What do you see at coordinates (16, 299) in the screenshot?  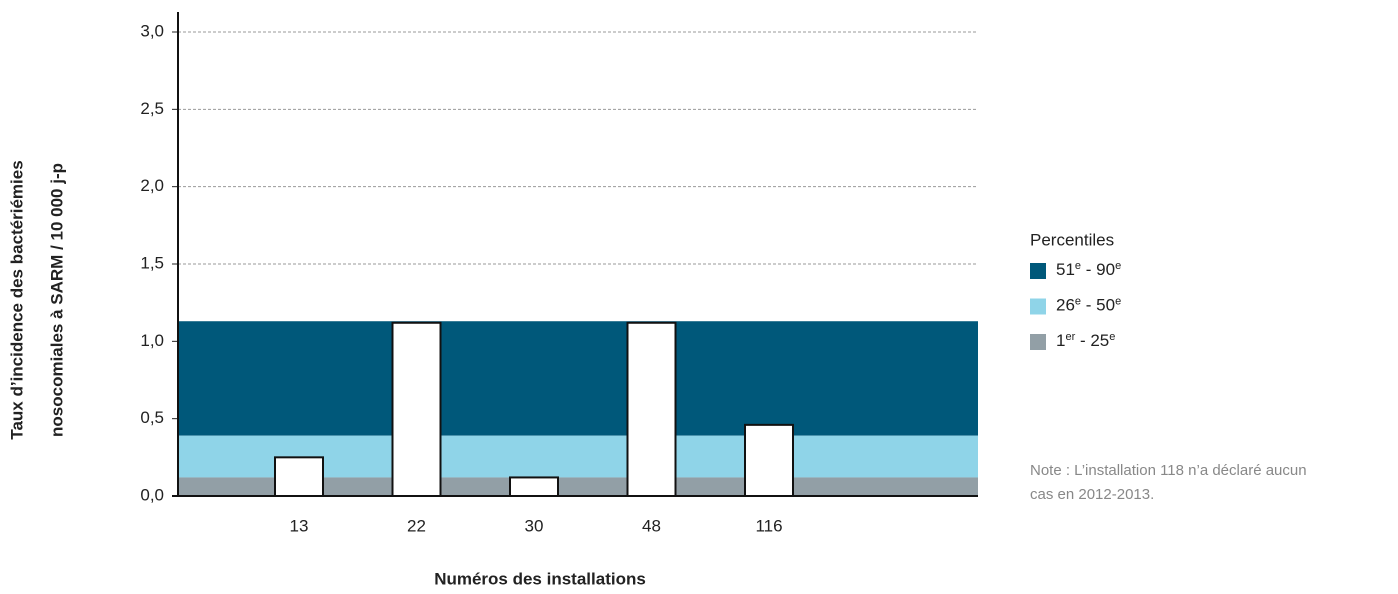 I see `y-axis-label: Taux d’incidence des bactériémies` at bounding box center [16, 299].